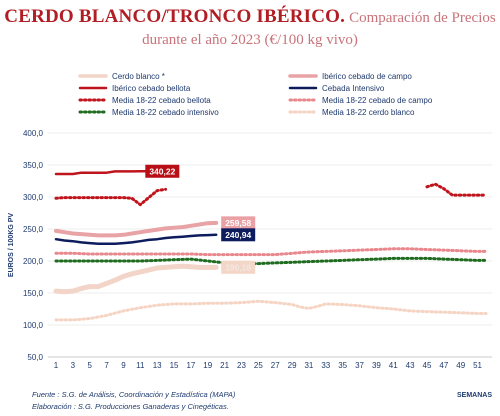 This screenshot has height=416, width=500. I want to click on x-tick-label: 35, so click(342, 365).